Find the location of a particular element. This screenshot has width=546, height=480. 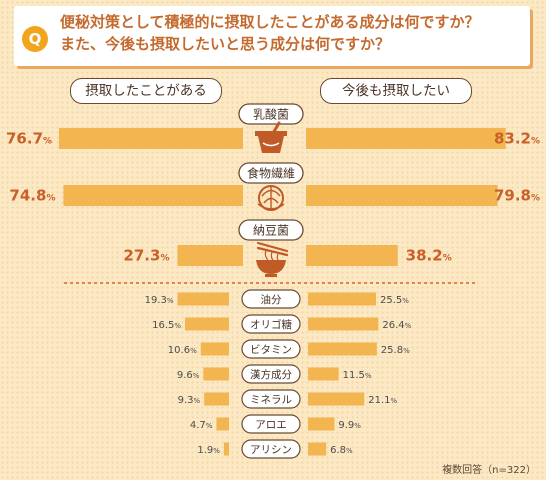

category-label: オリゴ糖 is located at coordinates (271, 324).